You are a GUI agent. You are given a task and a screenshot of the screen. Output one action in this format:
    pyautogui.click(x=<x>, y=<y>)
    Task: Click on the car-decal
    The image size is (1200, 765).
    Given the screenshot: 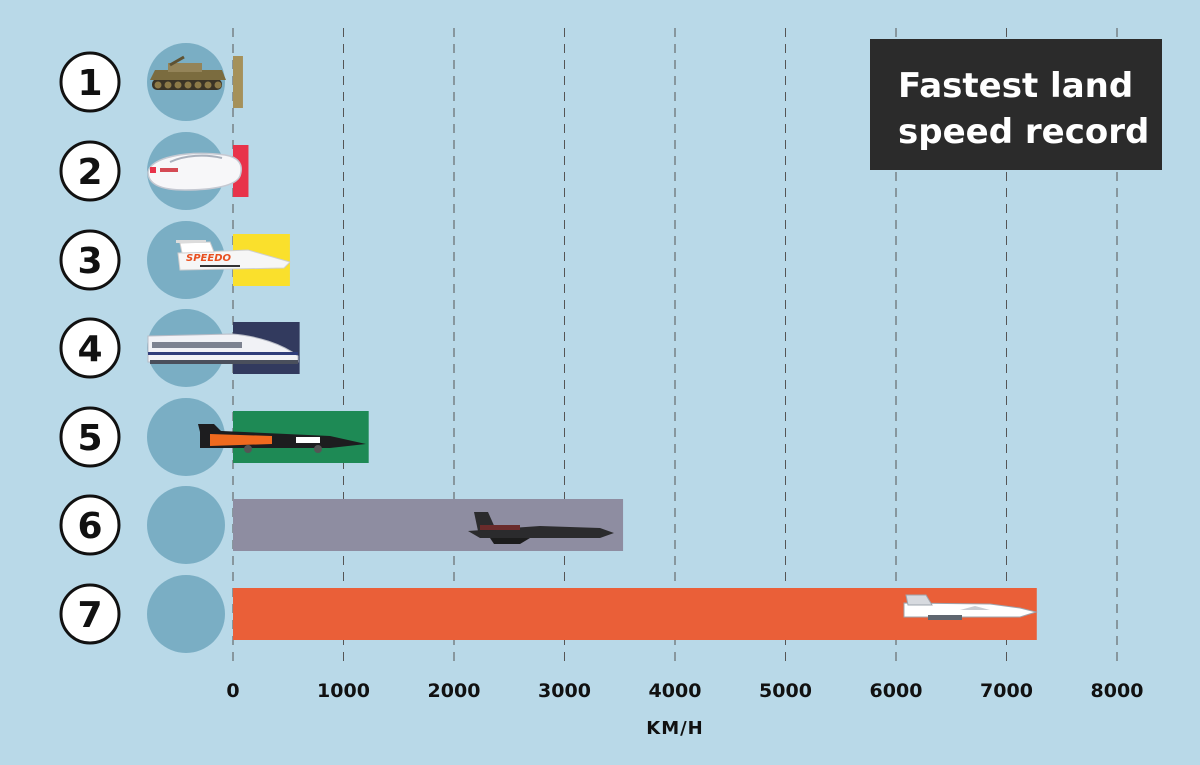 What is the action you would take?
    pyautogui.click(x=169, y=170)
    